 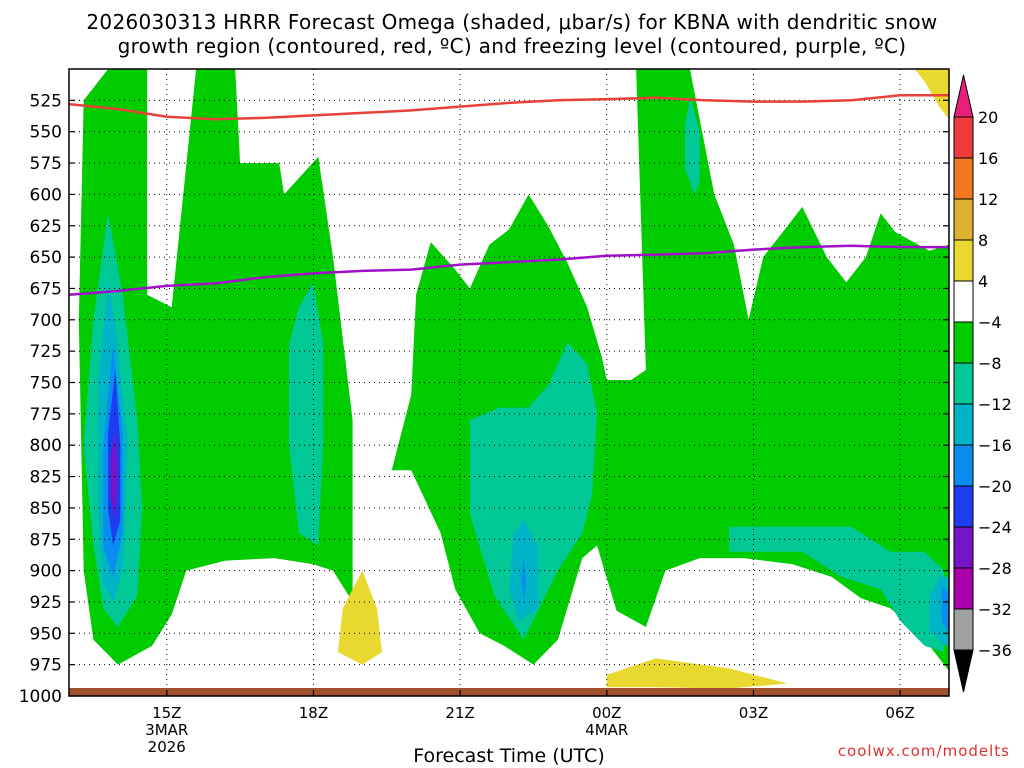 What do you see at coordinates (995, 486) in the screenshot?
I see `colorbar-label: −20` at bounding box center [995, 486].